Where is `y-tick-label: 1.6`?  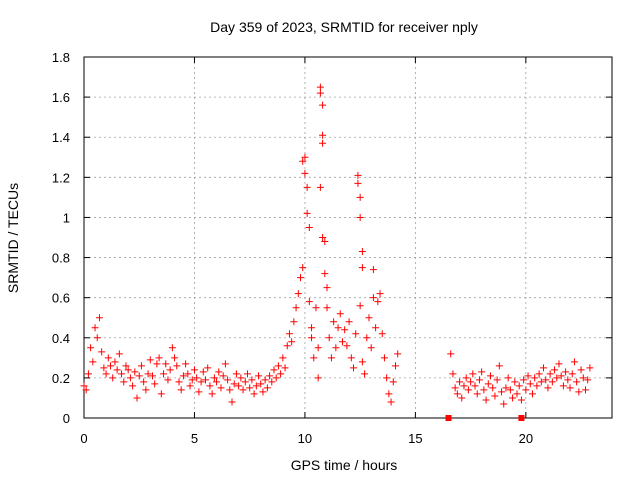
y-tick-label: 1.6 is located at coordinates (61, 97).